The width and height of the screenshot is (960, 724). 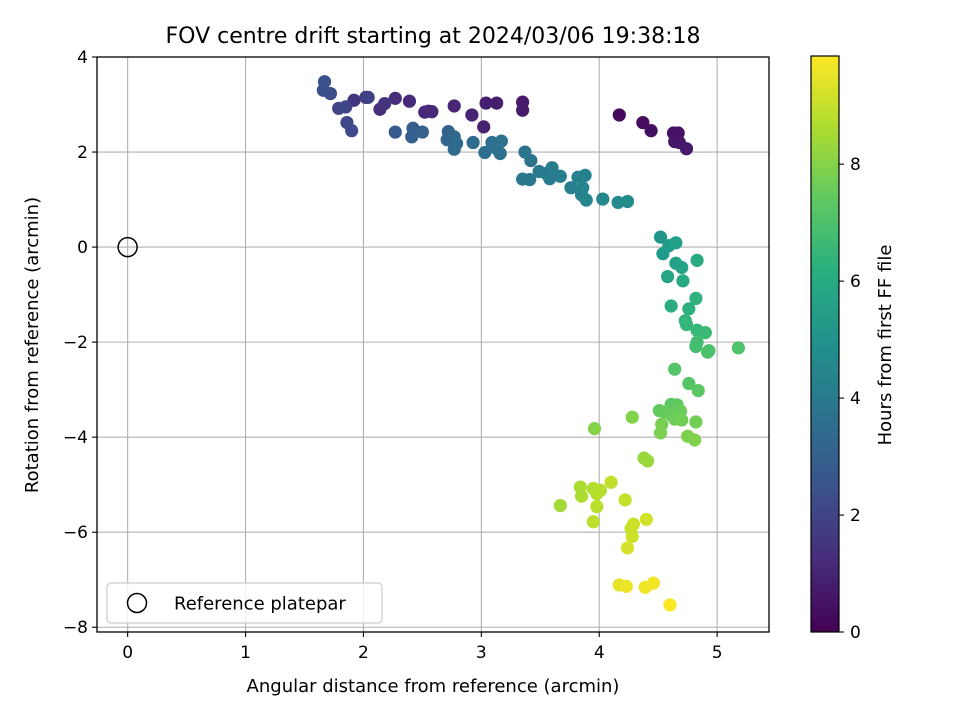 I want to click on colorbar-ticks: 0 2 4 6 8, so click(x=850, y=399).